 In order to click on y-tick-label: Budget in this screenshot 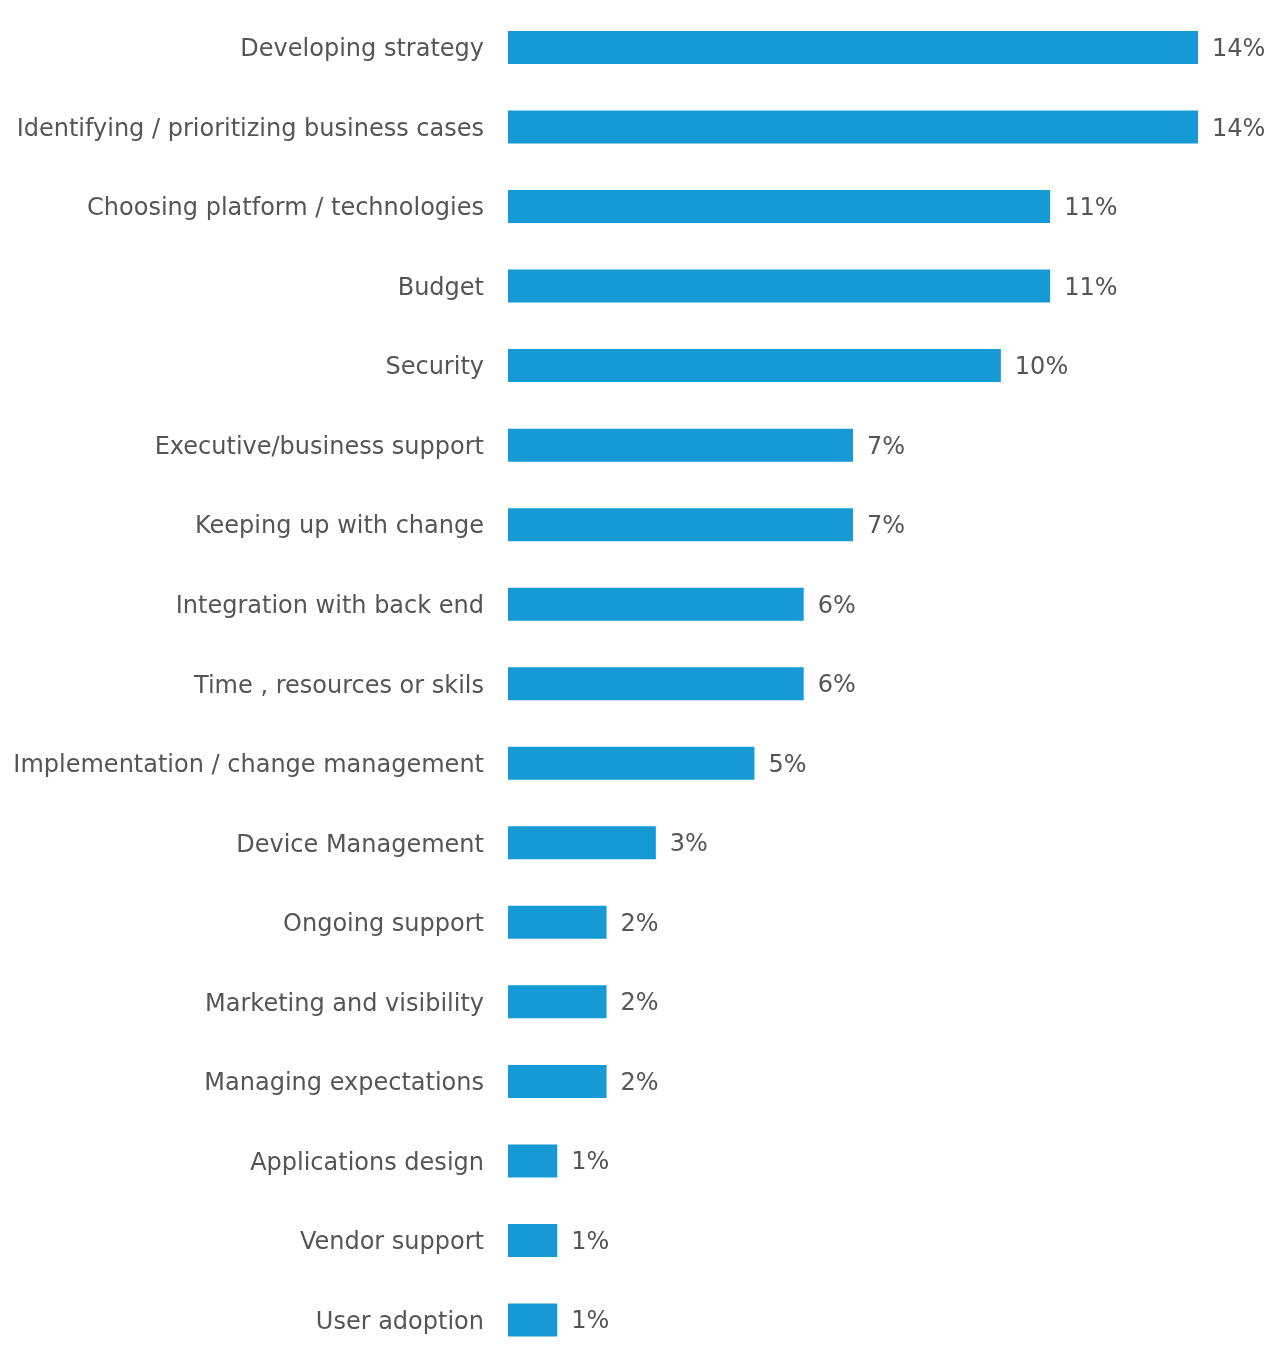, I will do `click(440, 286)`.